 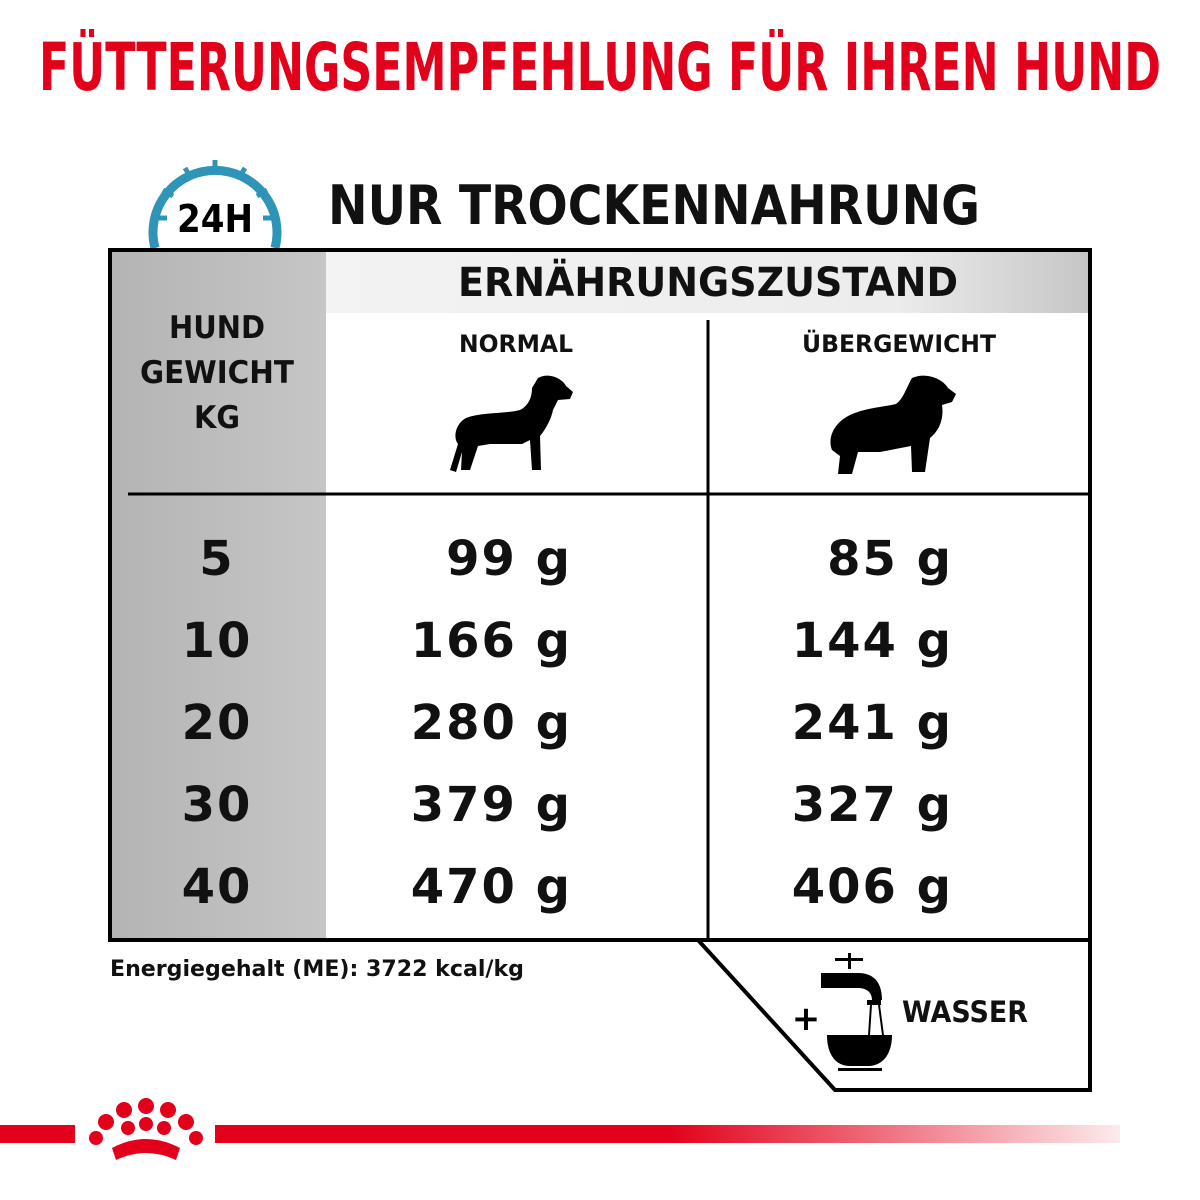 What do you see at coordinates (217, 887) in the screenshot?
I see `weight-cell: 40` at bounding box center [217, 887].